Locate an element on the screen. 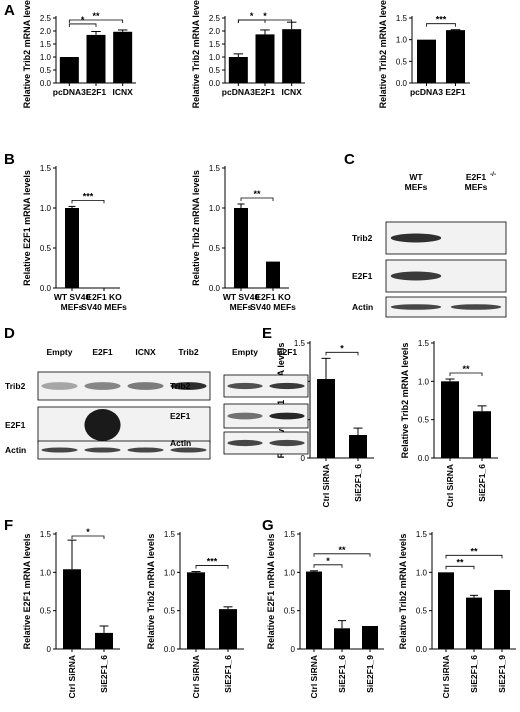  blot-column-label: Empty is located at coordinates (245, 352).